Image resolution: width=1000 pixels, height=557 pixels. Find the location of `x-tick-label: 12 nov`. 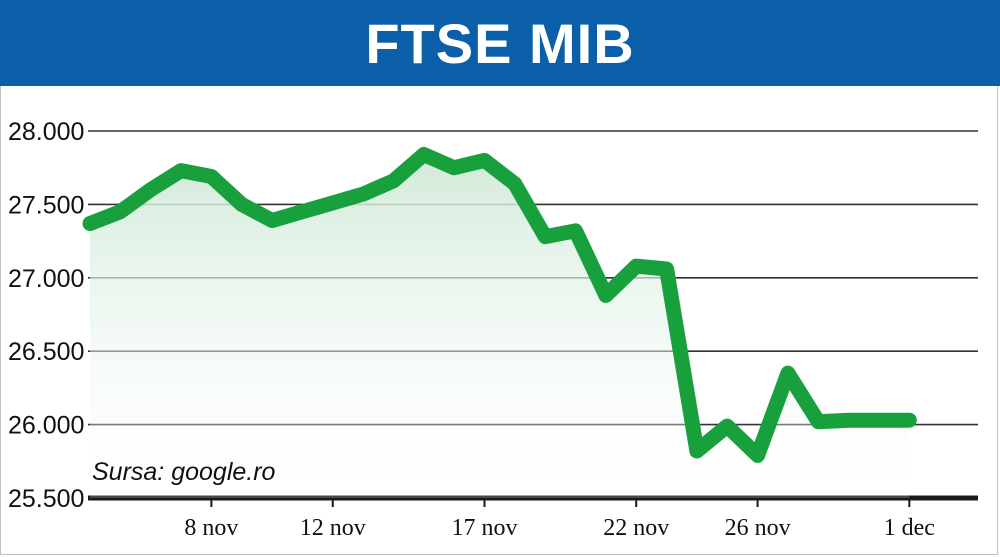

x-tick-label: 12 nov is located at coordinates (333, 528).